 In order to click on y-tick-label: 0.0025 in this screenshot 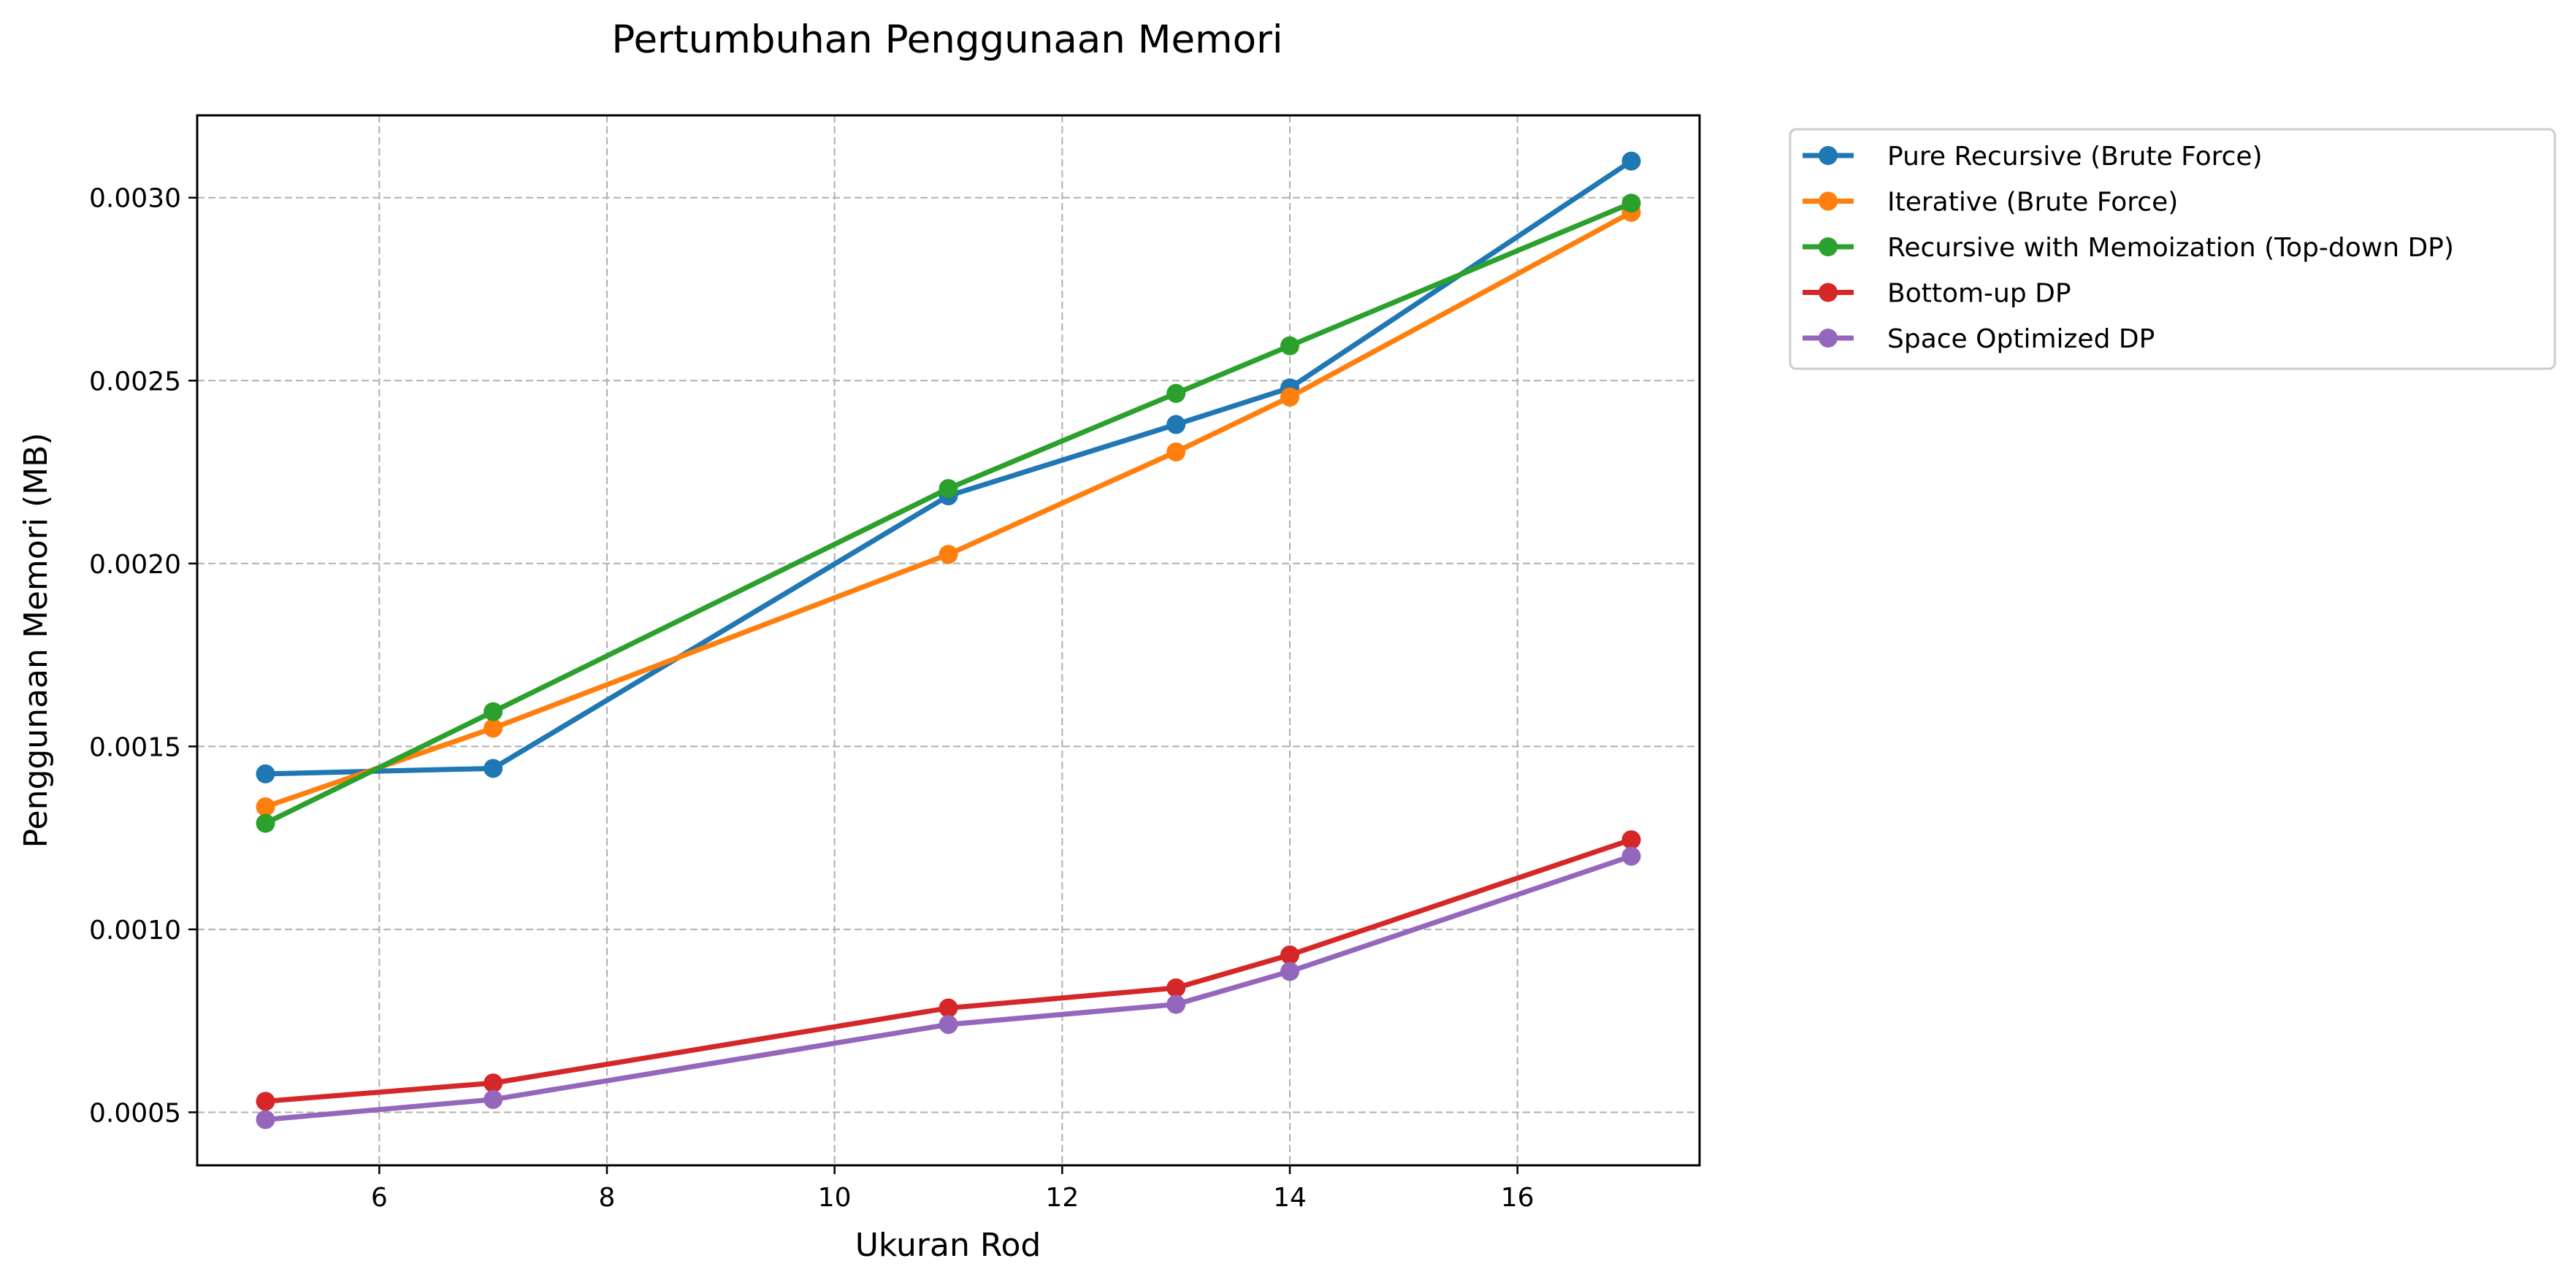, I will do `click(135, 381)`.